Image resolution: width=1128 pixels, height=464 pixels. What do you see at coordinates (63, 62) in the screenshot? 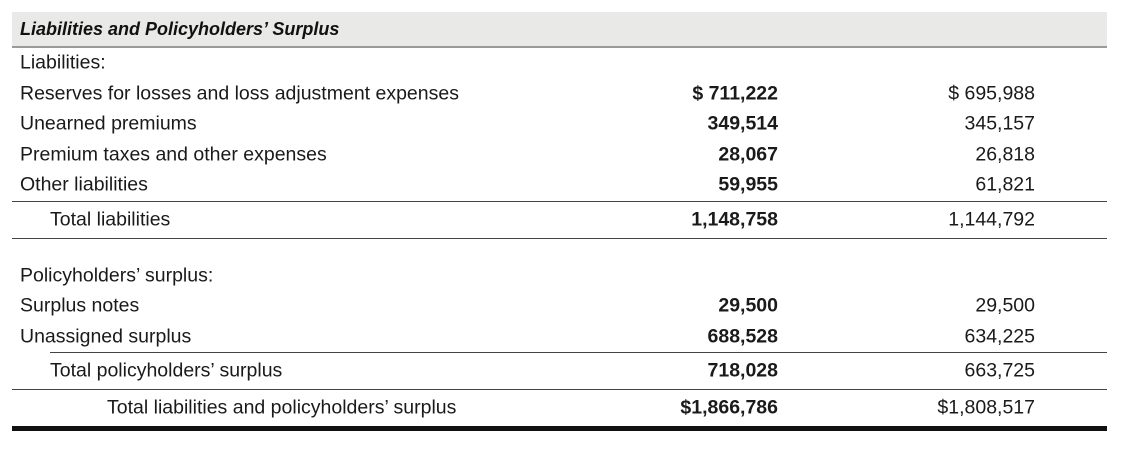
I see `liabilities-heading: Liabilities:` at bounding box center [63, 62].